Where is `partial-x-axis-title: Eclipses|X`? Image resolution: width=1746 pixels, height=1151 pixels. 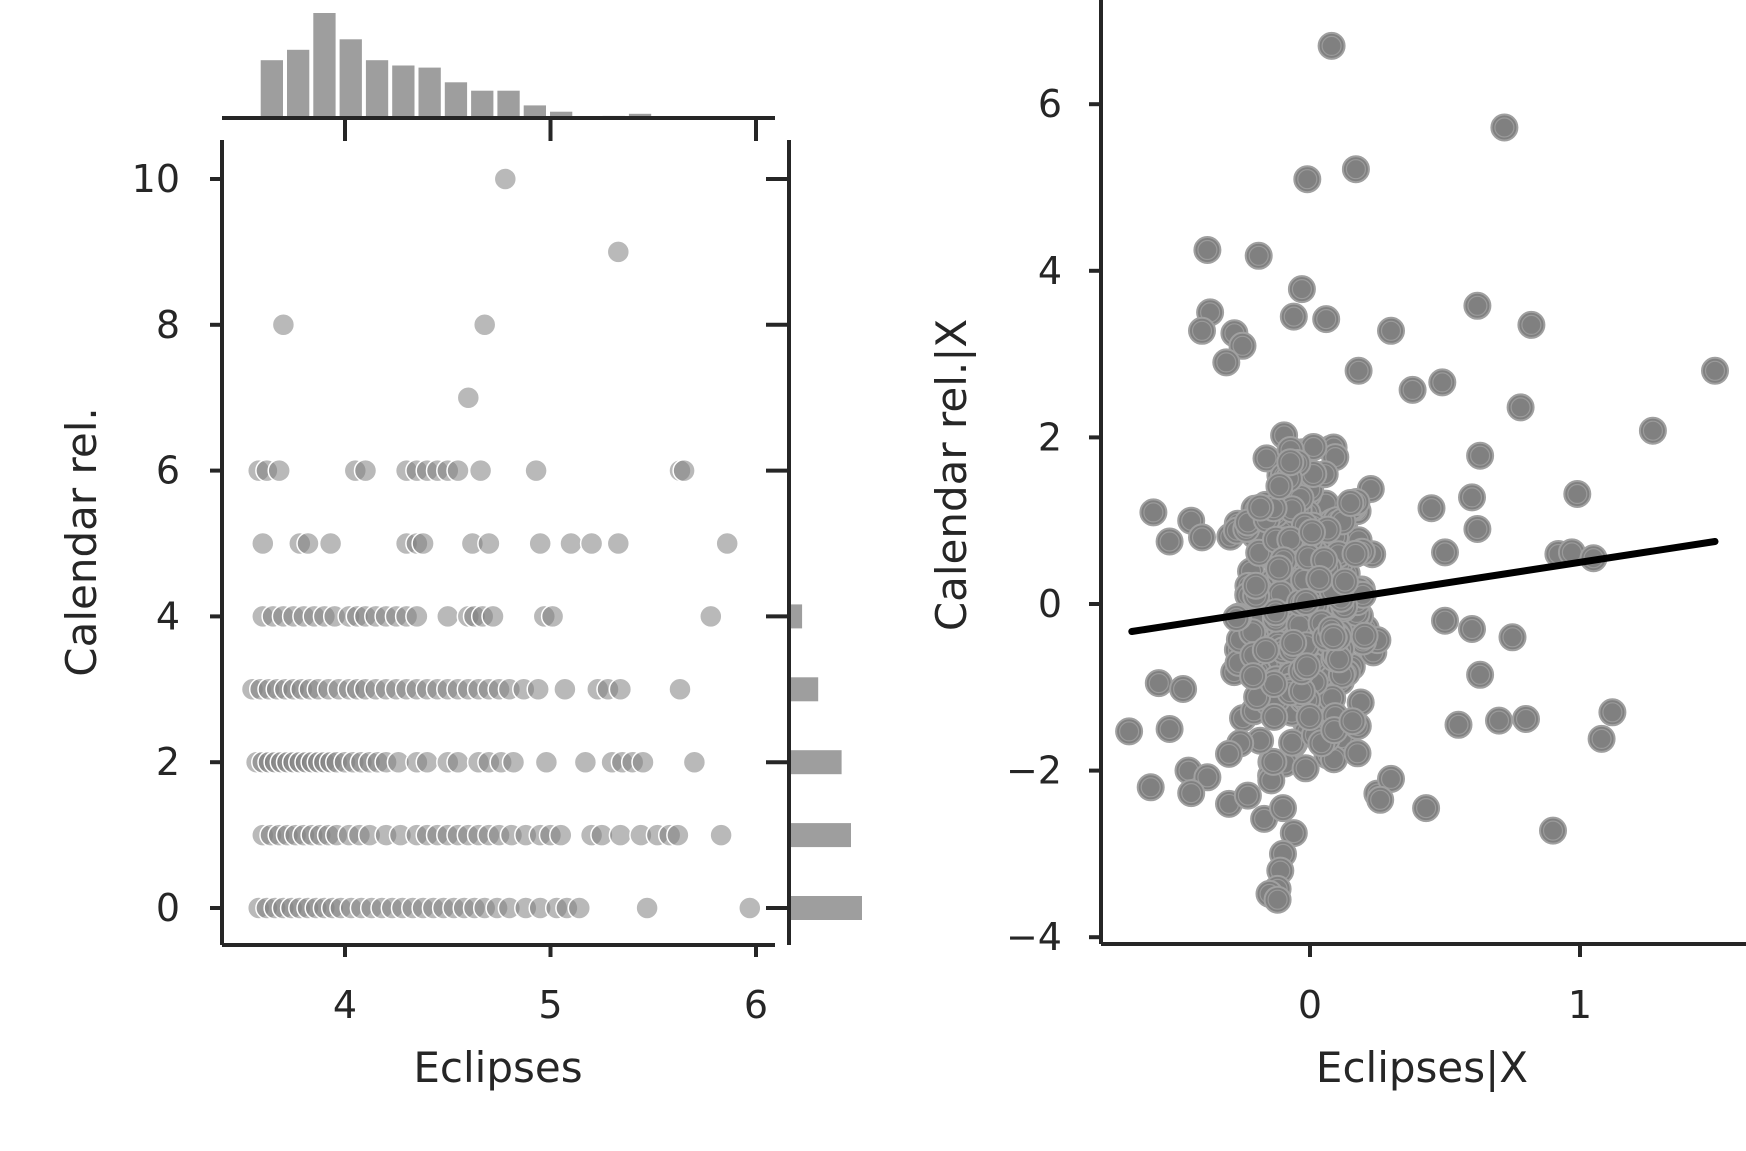 partial-x-axis-title: Eclipses|X is located at coordinates (1422, 1067).